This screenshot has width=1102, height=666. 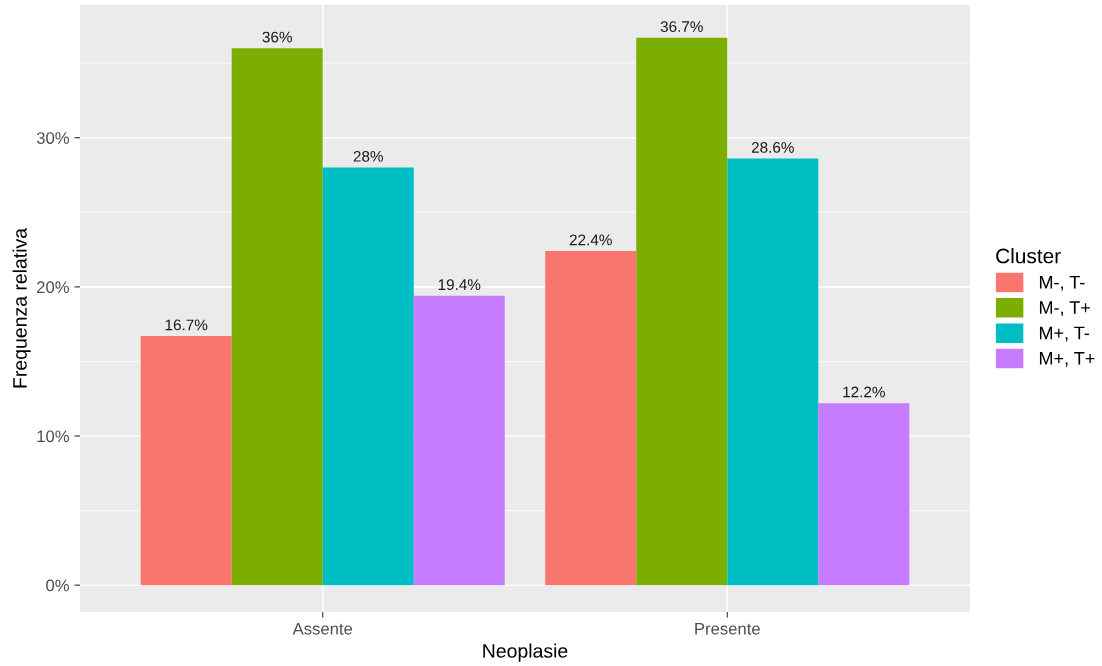 I want to click on data-label: 36%, so click(x=277, y=37).